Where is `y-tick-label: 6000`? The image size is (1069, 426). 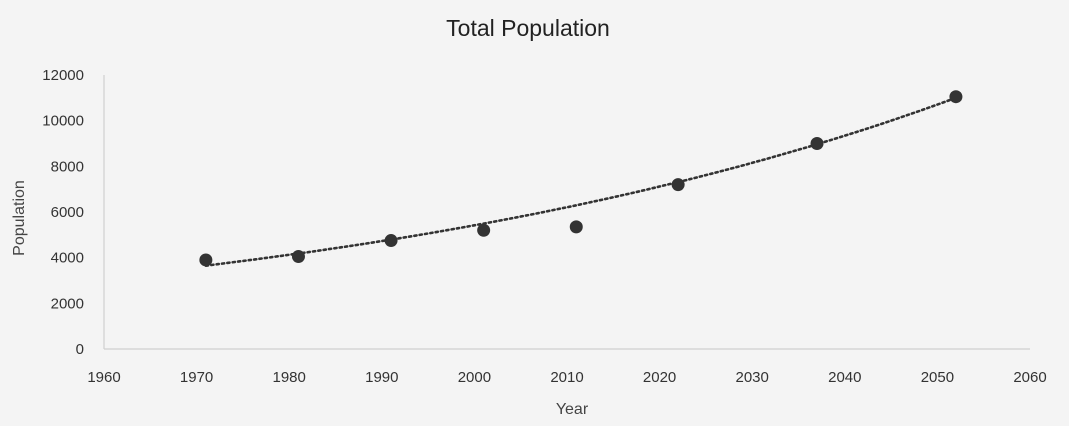
y-tick-label: 6000 is located at coordinates (67, 212).